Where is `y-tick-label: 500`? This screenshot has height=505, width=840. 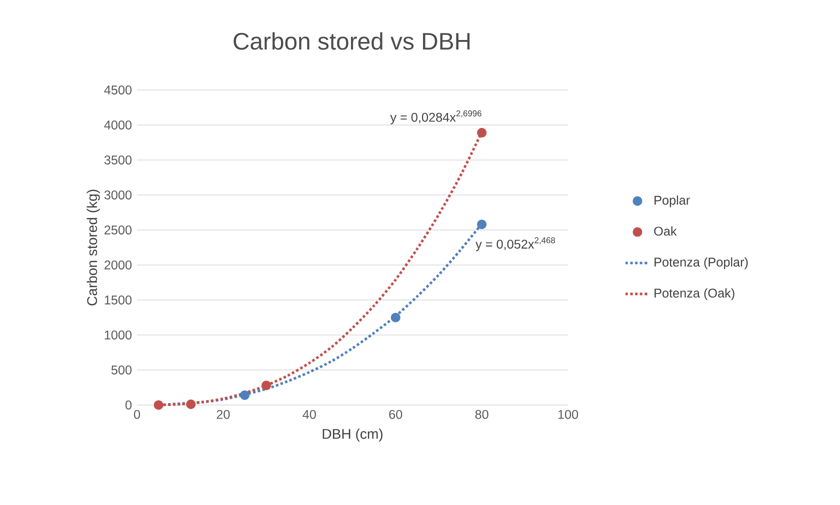
y-tick-label: 500 is located at coordinates (121, 370).